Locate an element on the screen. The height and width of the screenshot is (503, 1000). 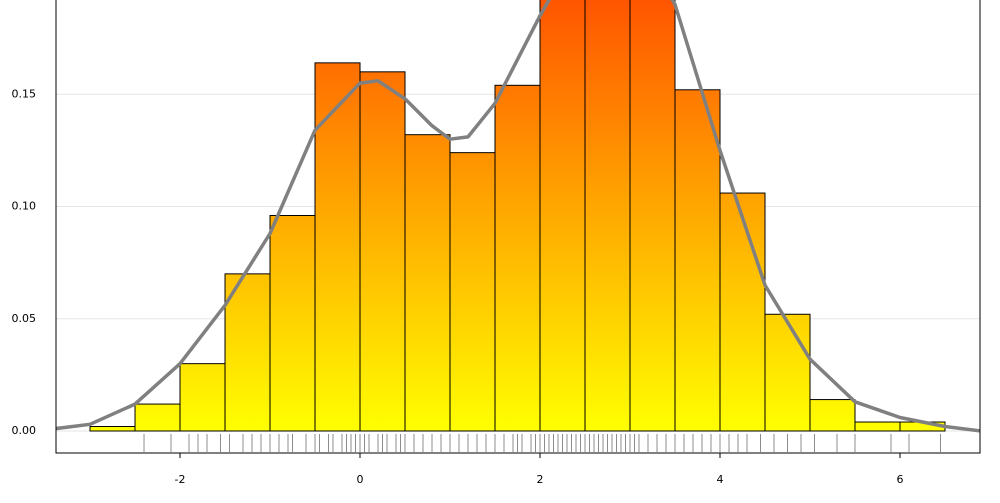
x-tick-label: 0 is located at coordinates (360, 479).